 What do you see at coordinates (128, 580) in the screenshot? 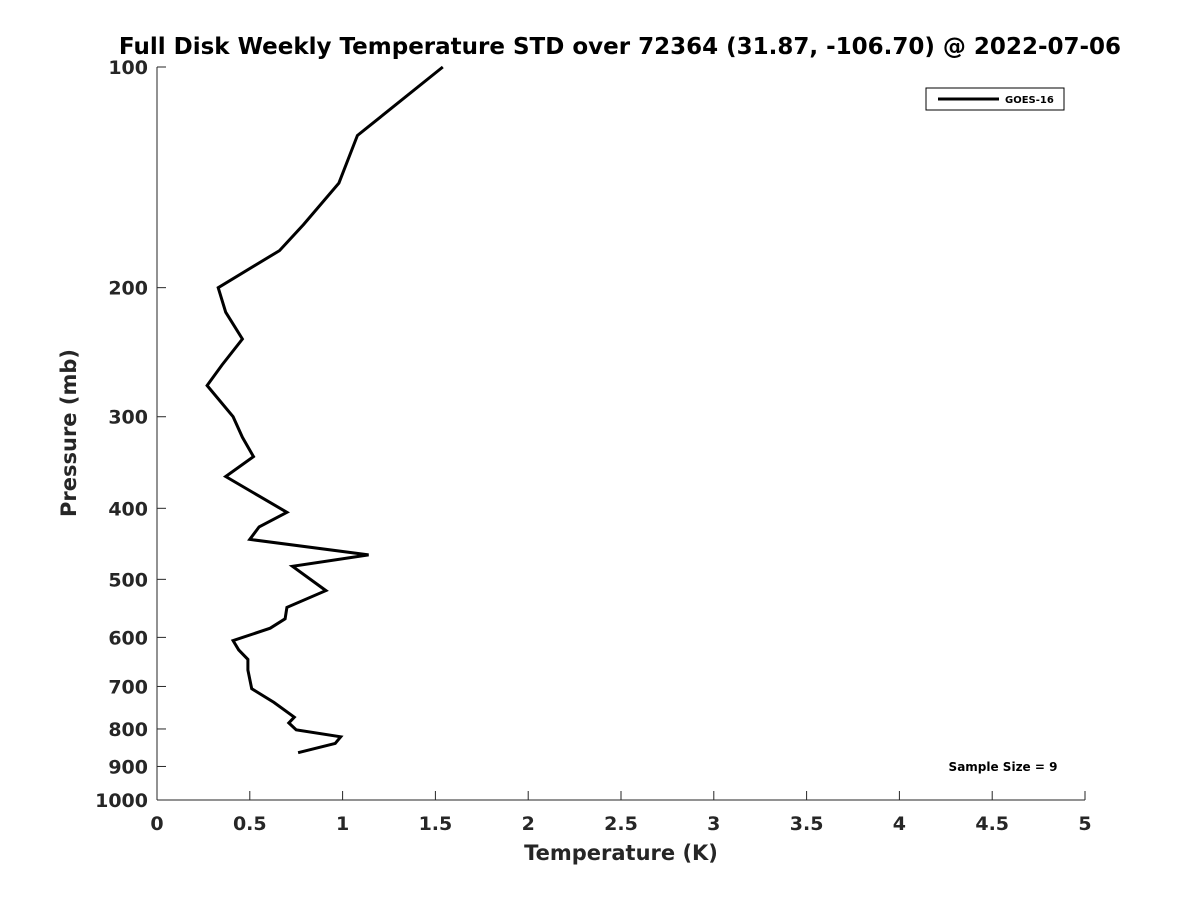
I see `y-tick-label-4: 500` at bounding box center [128, 580].